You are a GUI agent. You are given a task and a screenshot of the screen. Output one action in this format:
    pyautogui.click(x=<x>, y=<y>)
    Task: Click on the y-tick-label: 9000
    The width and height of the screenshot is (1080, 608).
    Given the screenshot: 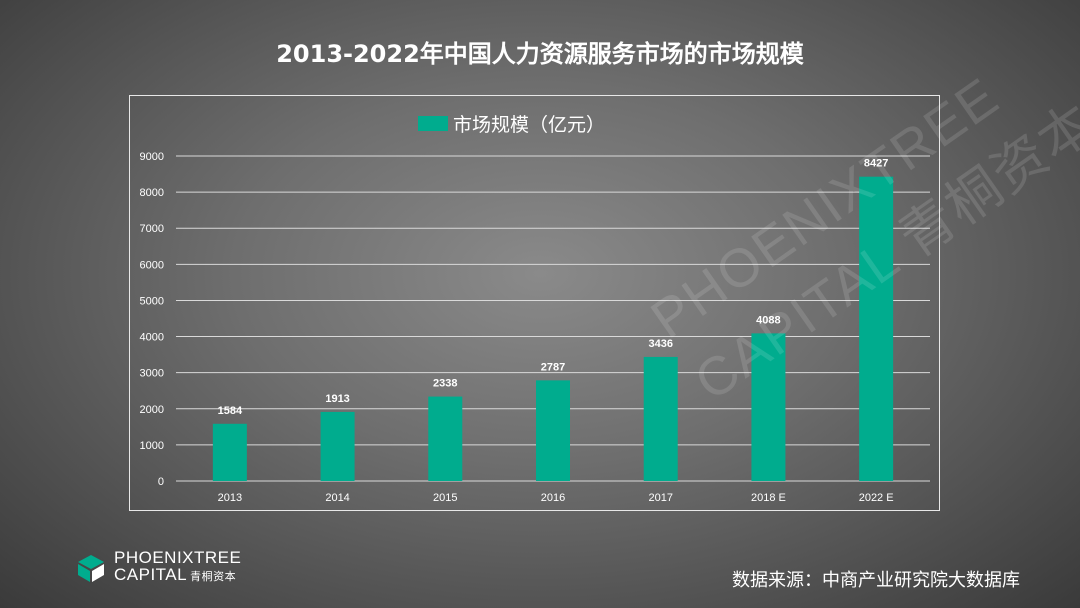 What is the action you would take?
    pyautogui.click(x=152, y=157)
    